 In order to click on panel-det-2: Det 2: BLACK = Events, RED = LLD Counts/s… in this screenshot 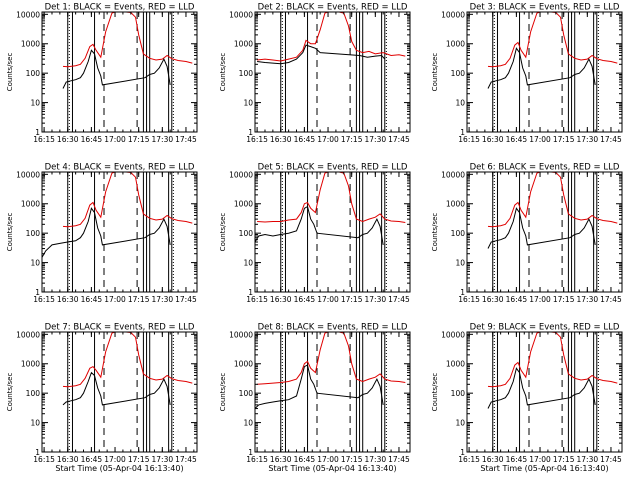, I will do `click(315, 73)`.